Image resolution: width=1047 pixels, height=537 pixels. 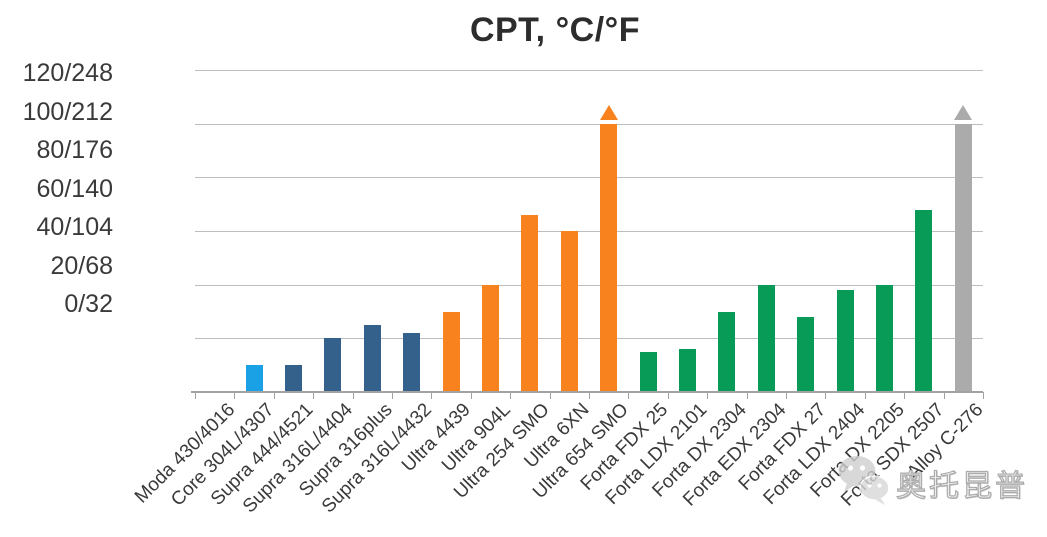 I want to click on y-label-120: 120/248, so click(x=67, y=73).